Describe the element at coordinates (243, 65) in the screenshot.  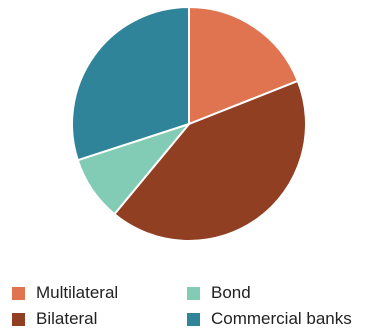
I see `pie-slice-multilateral` at that location.